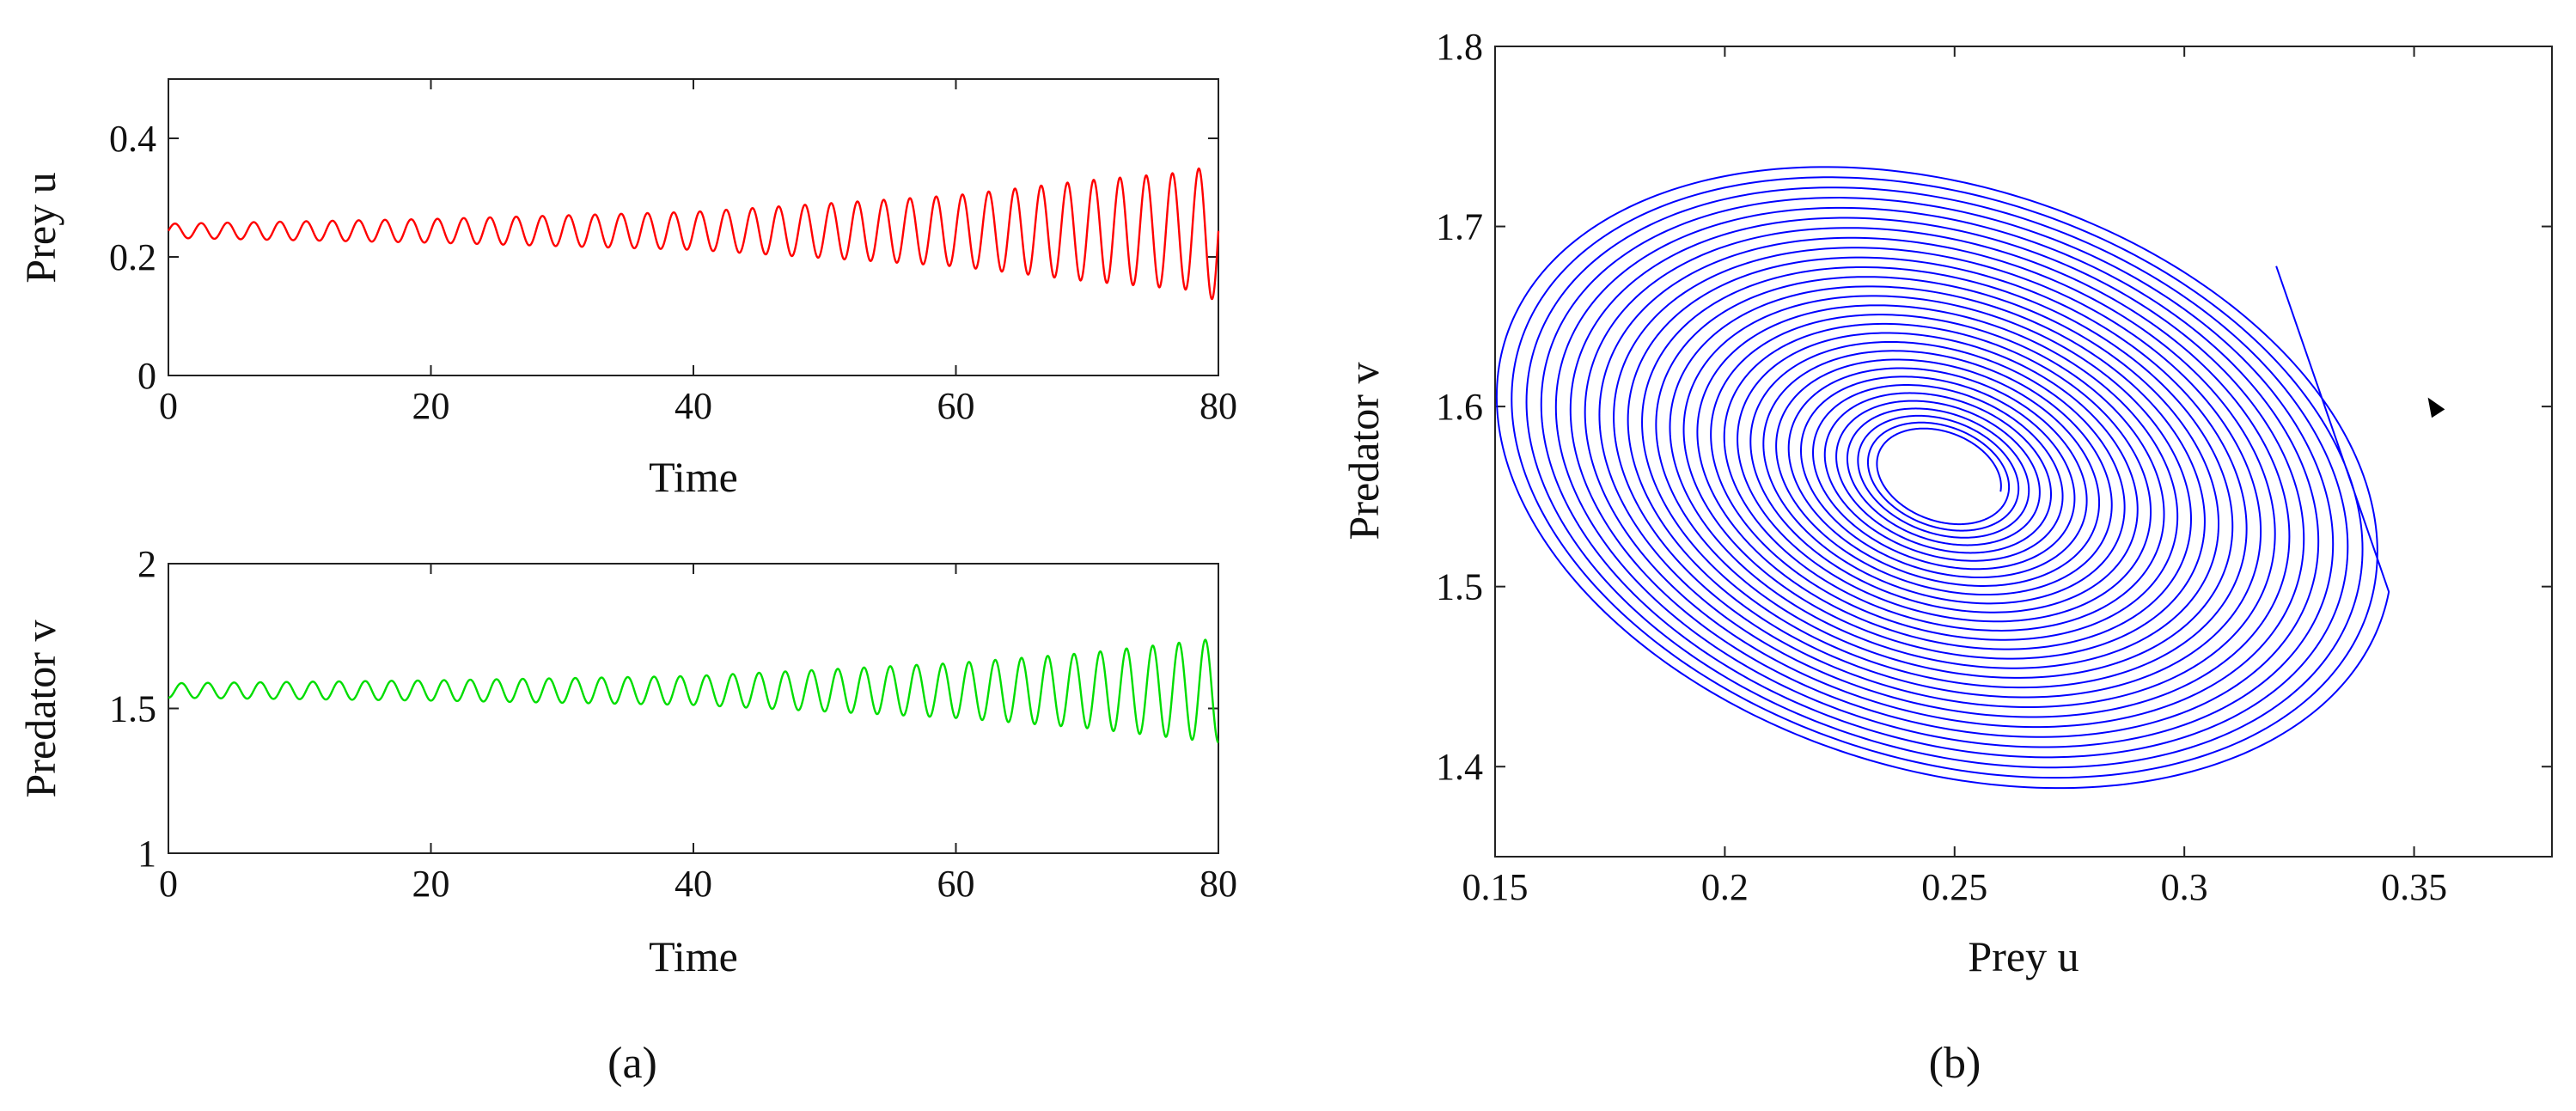 The height and width of the screenshot is (1111, 2576). What do you see at coordinates (1218, 406) in the screenshot?
I see `prey-xtick-label: 80` at bounding box center [1218, 406].